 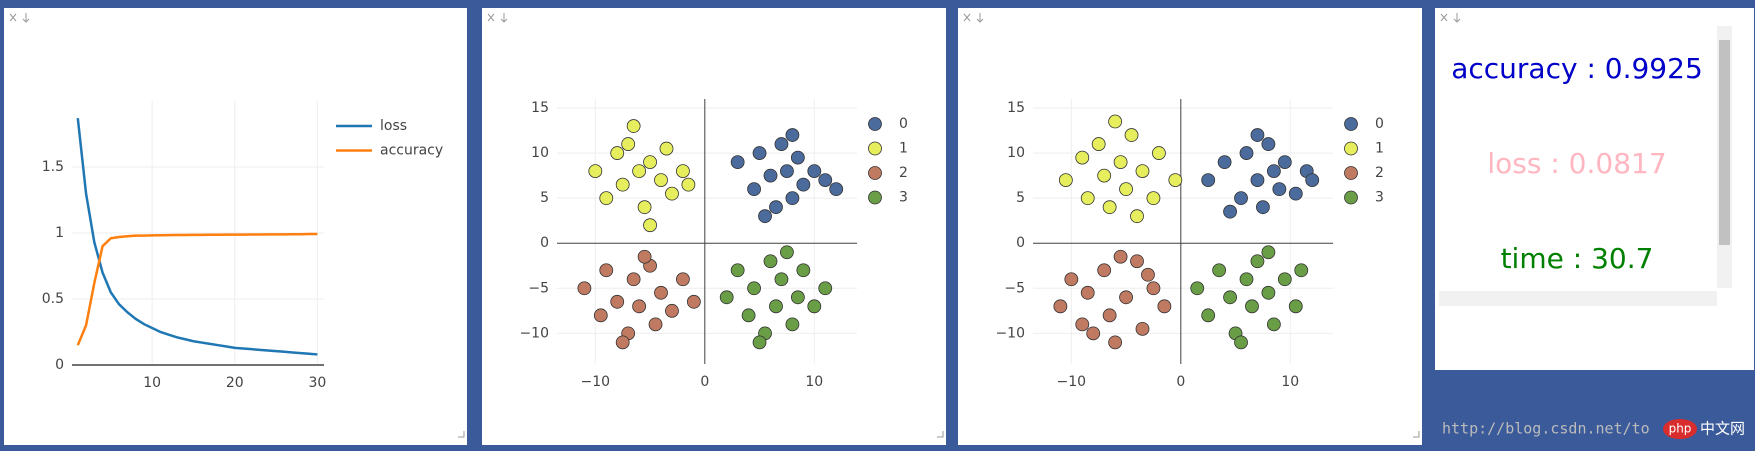 What do you see at coordinates (1016, 153) in the screenshot?
I see `y-tick-label: 10` at bounding box center [1016, 153].